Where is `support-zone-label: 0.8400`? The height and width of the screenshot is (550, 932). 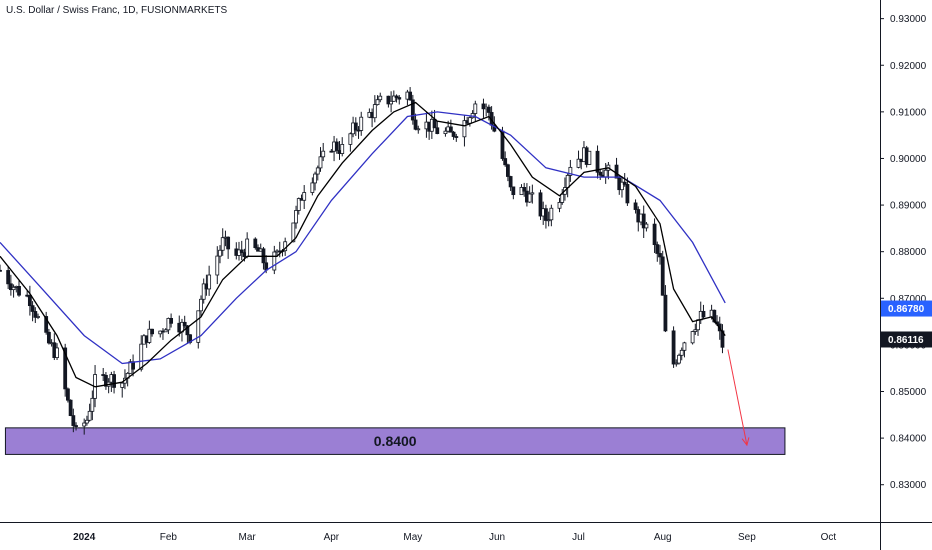 support-zone-label: 0.8400 is located at coordinates (395, 441).